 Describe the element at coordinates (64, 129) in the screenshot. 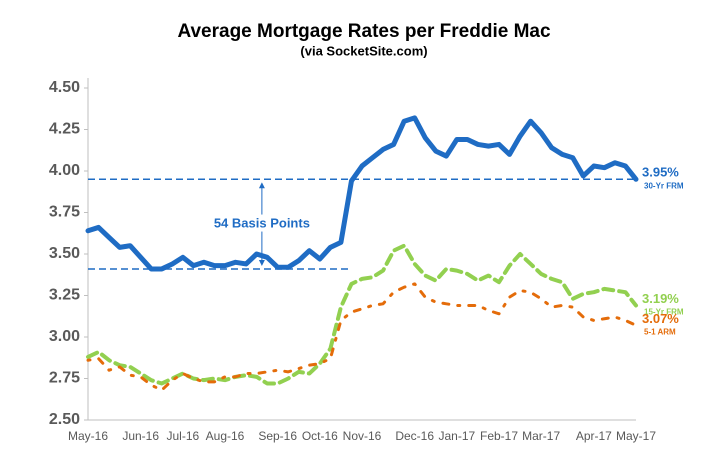

I see `y-tick-label: 4.25` at that location.